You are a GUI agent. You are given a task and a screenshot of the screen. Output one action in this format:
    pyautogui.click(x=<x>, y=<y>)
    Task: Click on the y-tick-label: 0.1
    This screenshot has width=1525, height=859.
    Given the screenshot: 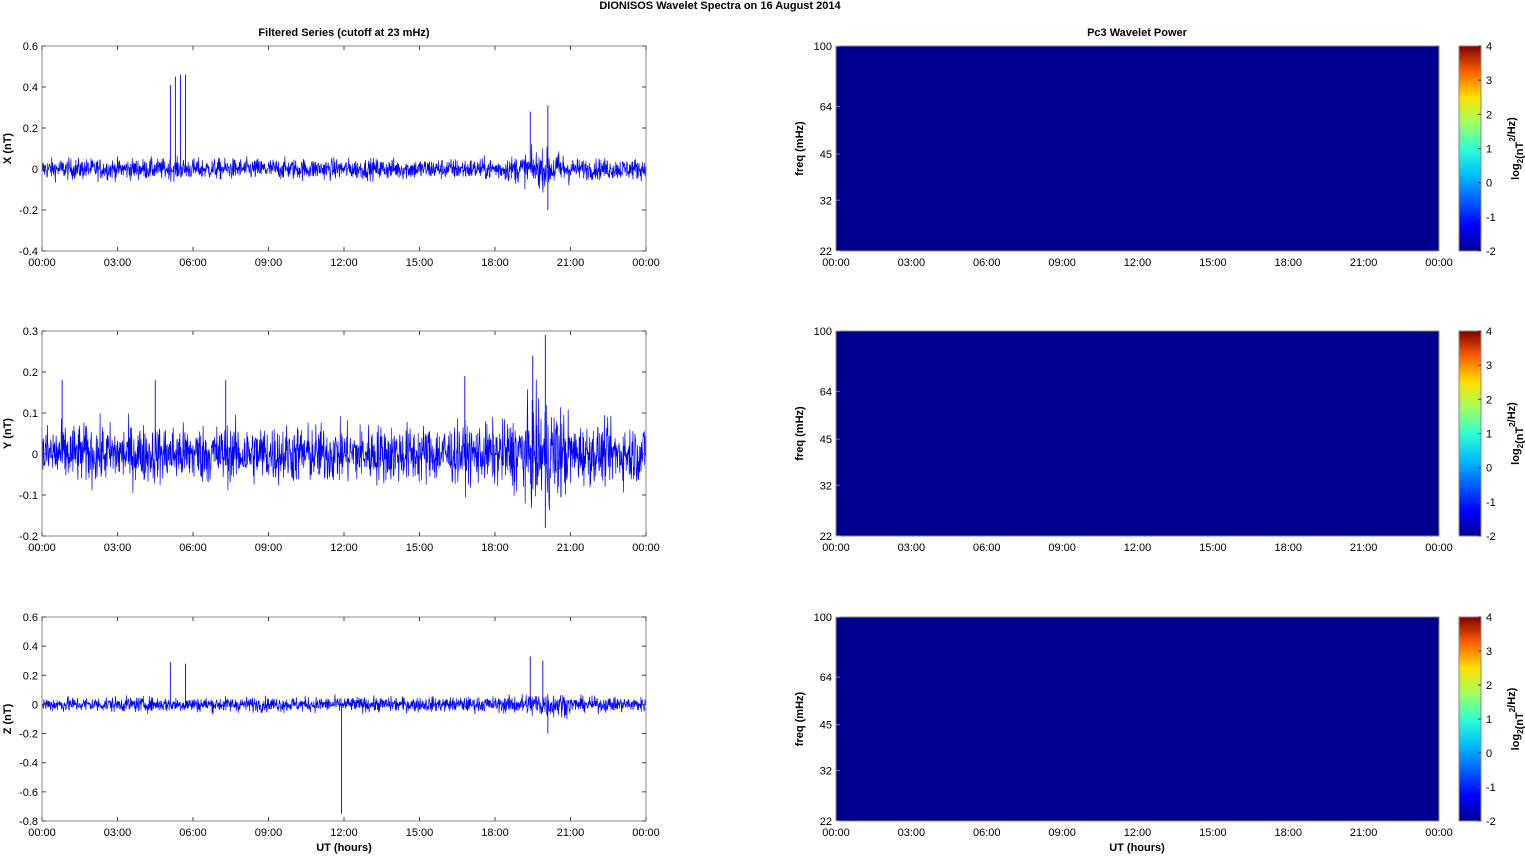 What is the action you would take?
    pyautogui.click(x=30, y=414)
    